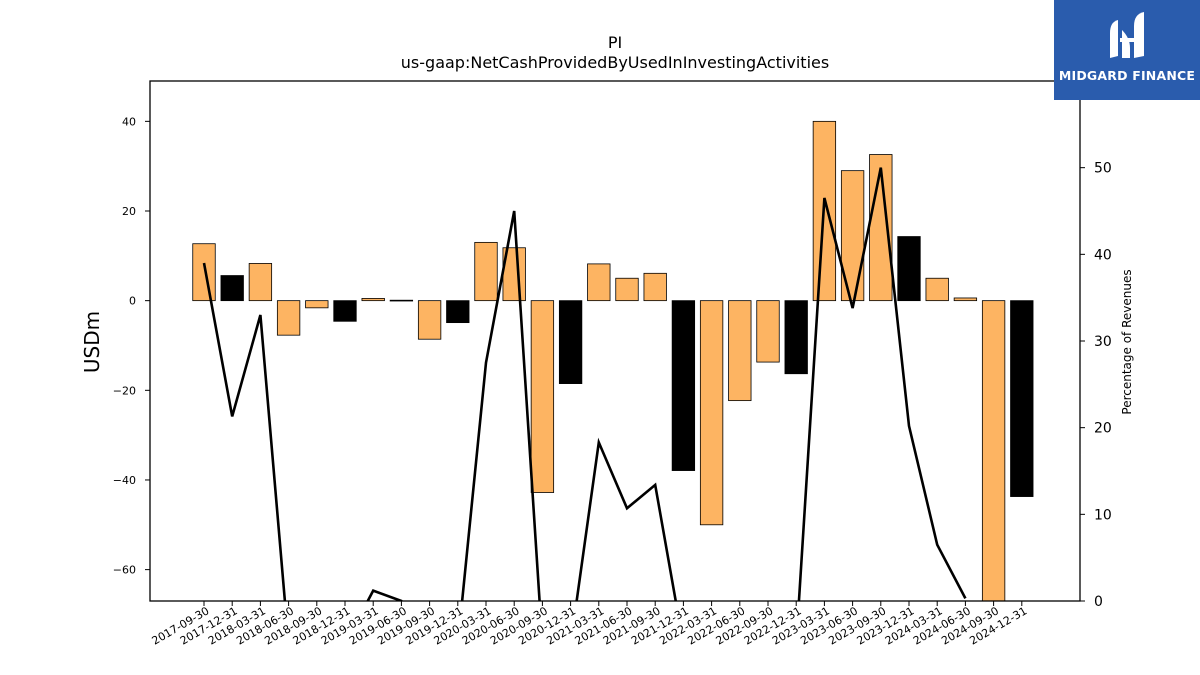 This screenshot has height=675, width=1200. Describe the element at coordinates (1103, 429) in the screenshot. I see `y2-tick-label: 20` at that location.